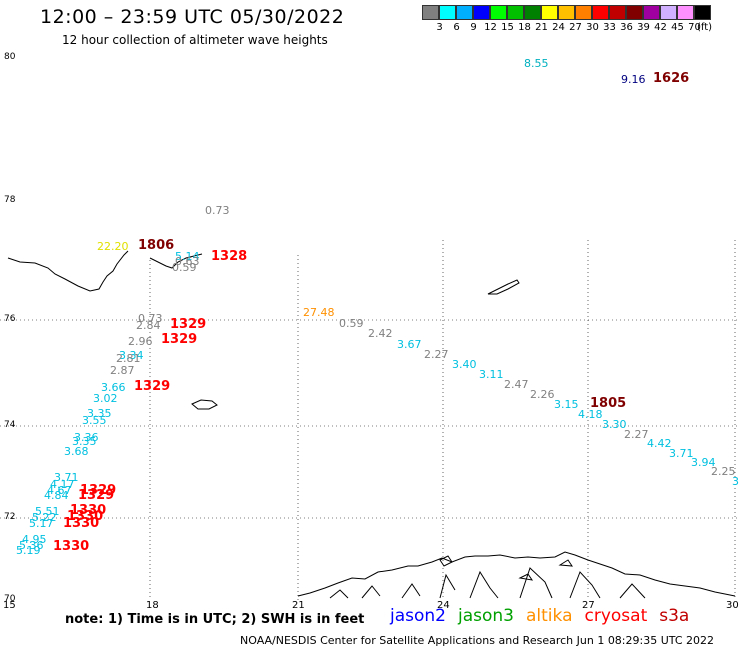 Image resolution: width=740 pixels, height=650 pixels. I want to click on norway-coast, so click(516, 574).